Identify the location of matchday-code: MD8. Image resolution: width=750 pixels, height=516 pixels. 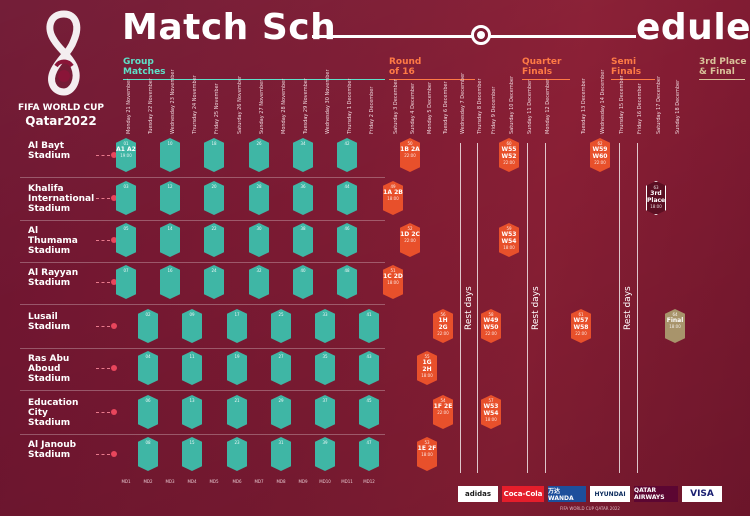
(281, 481).